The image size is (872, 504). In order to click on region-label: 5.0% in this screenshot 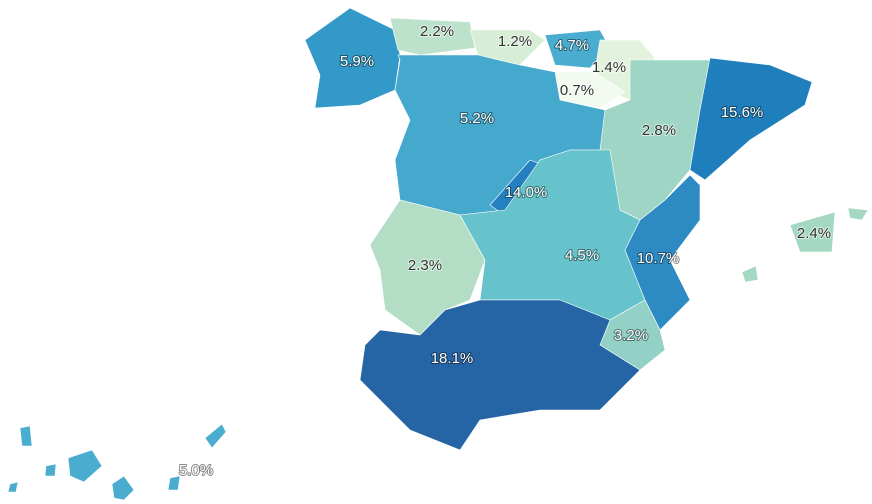, I will do `click(196, 470)`.